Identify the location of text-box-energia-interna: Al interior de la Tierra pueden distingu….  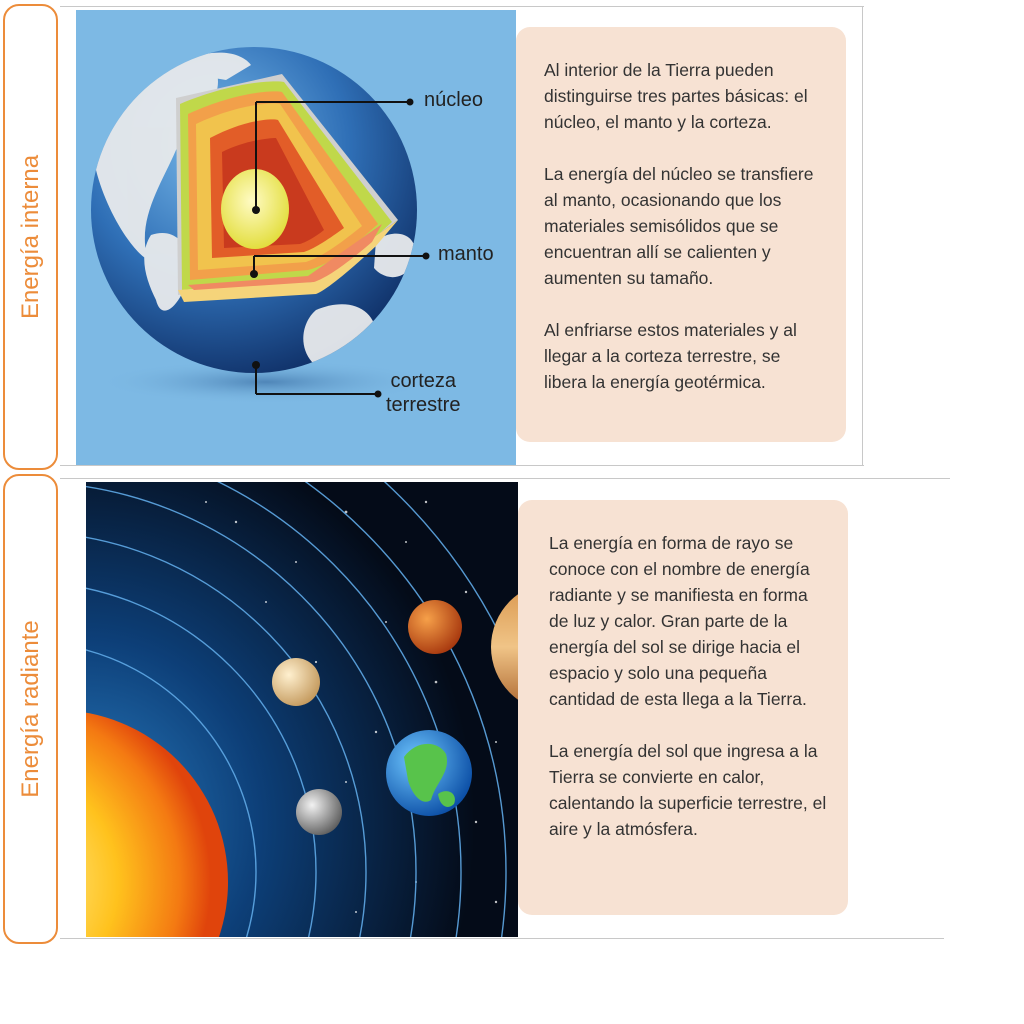
(681, 234).